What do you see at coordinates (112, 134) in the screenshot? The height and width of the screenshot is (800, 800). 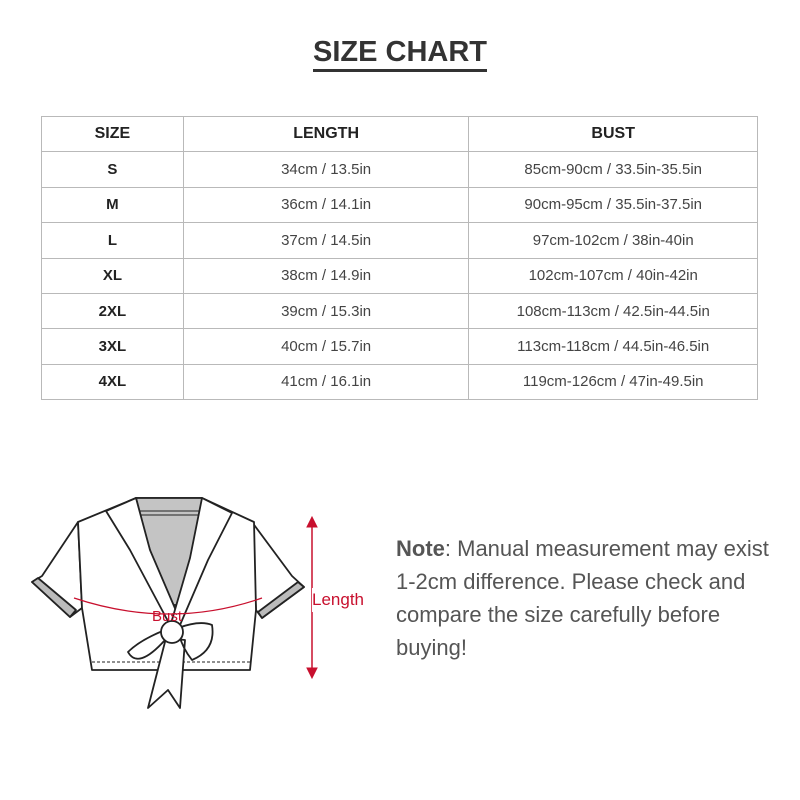 I see `header-size: SIZE` at bounding box center [112, 134].